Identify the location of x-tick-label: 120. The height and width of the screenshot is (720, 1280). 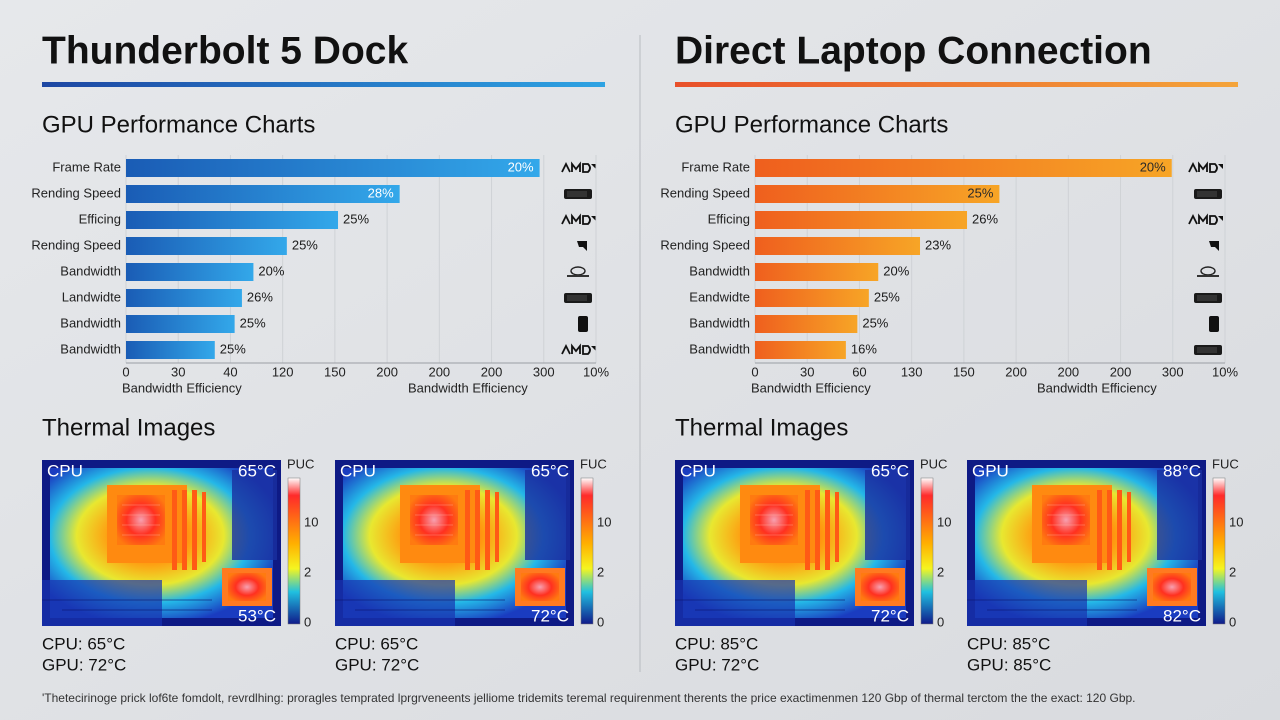
(283, 371).